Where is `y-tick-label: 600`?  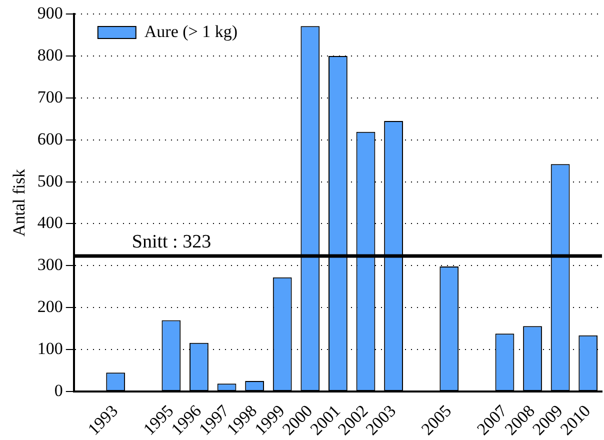
y-tick-label: 600 is located at coordinates (50, 138).